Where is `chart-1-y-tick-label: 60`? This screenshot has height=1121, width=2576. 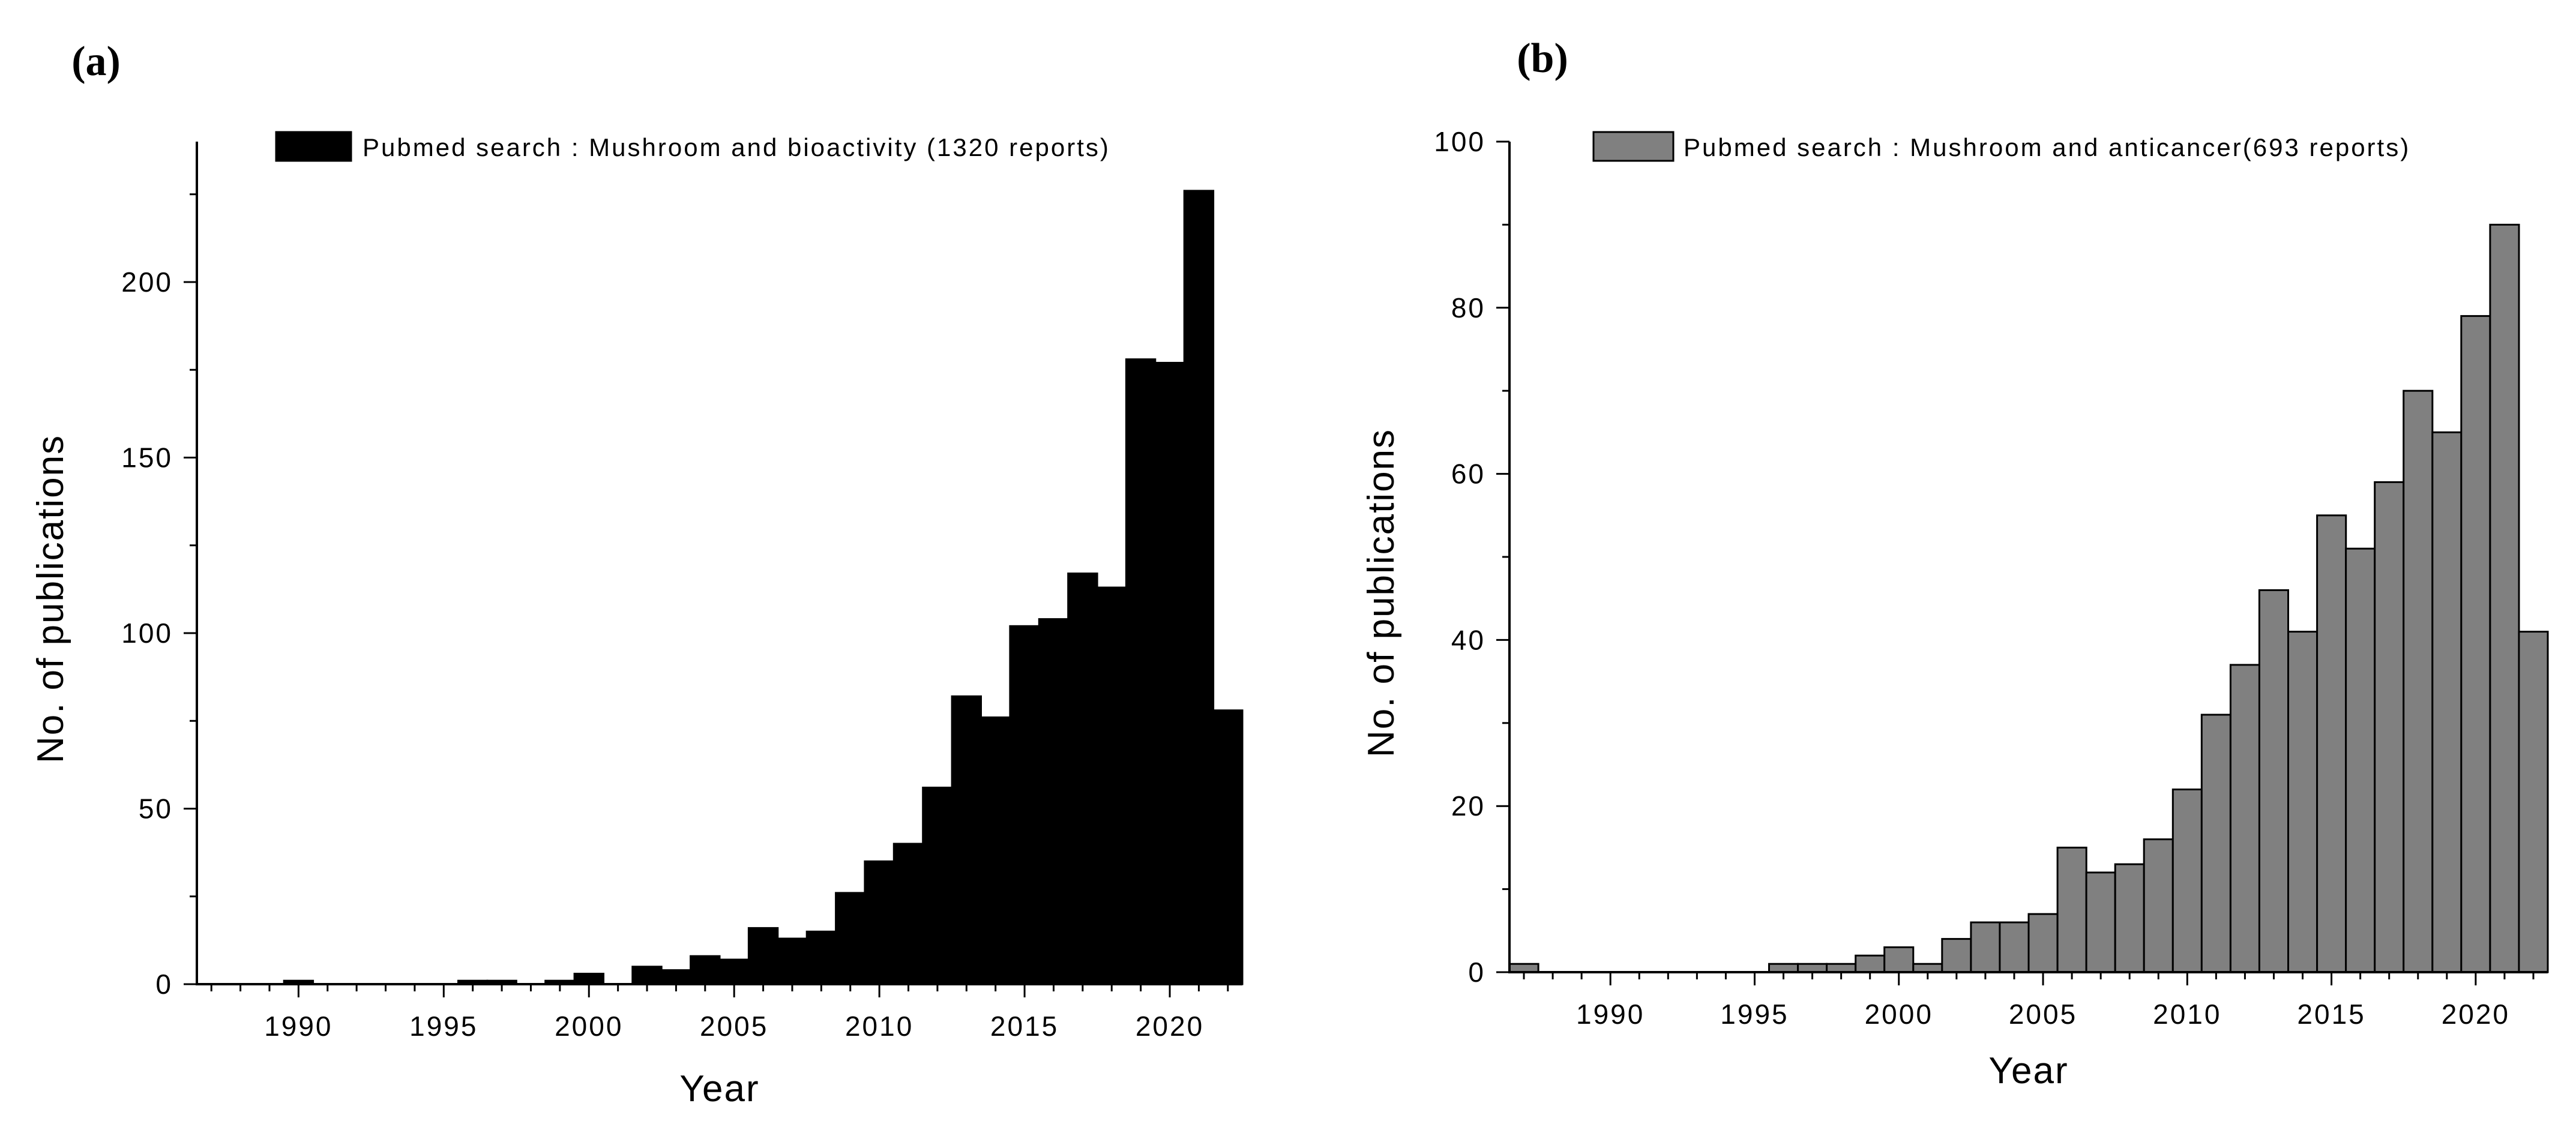 chart-1-y-tick-label: 60 is located at coordinates (1468, 474).